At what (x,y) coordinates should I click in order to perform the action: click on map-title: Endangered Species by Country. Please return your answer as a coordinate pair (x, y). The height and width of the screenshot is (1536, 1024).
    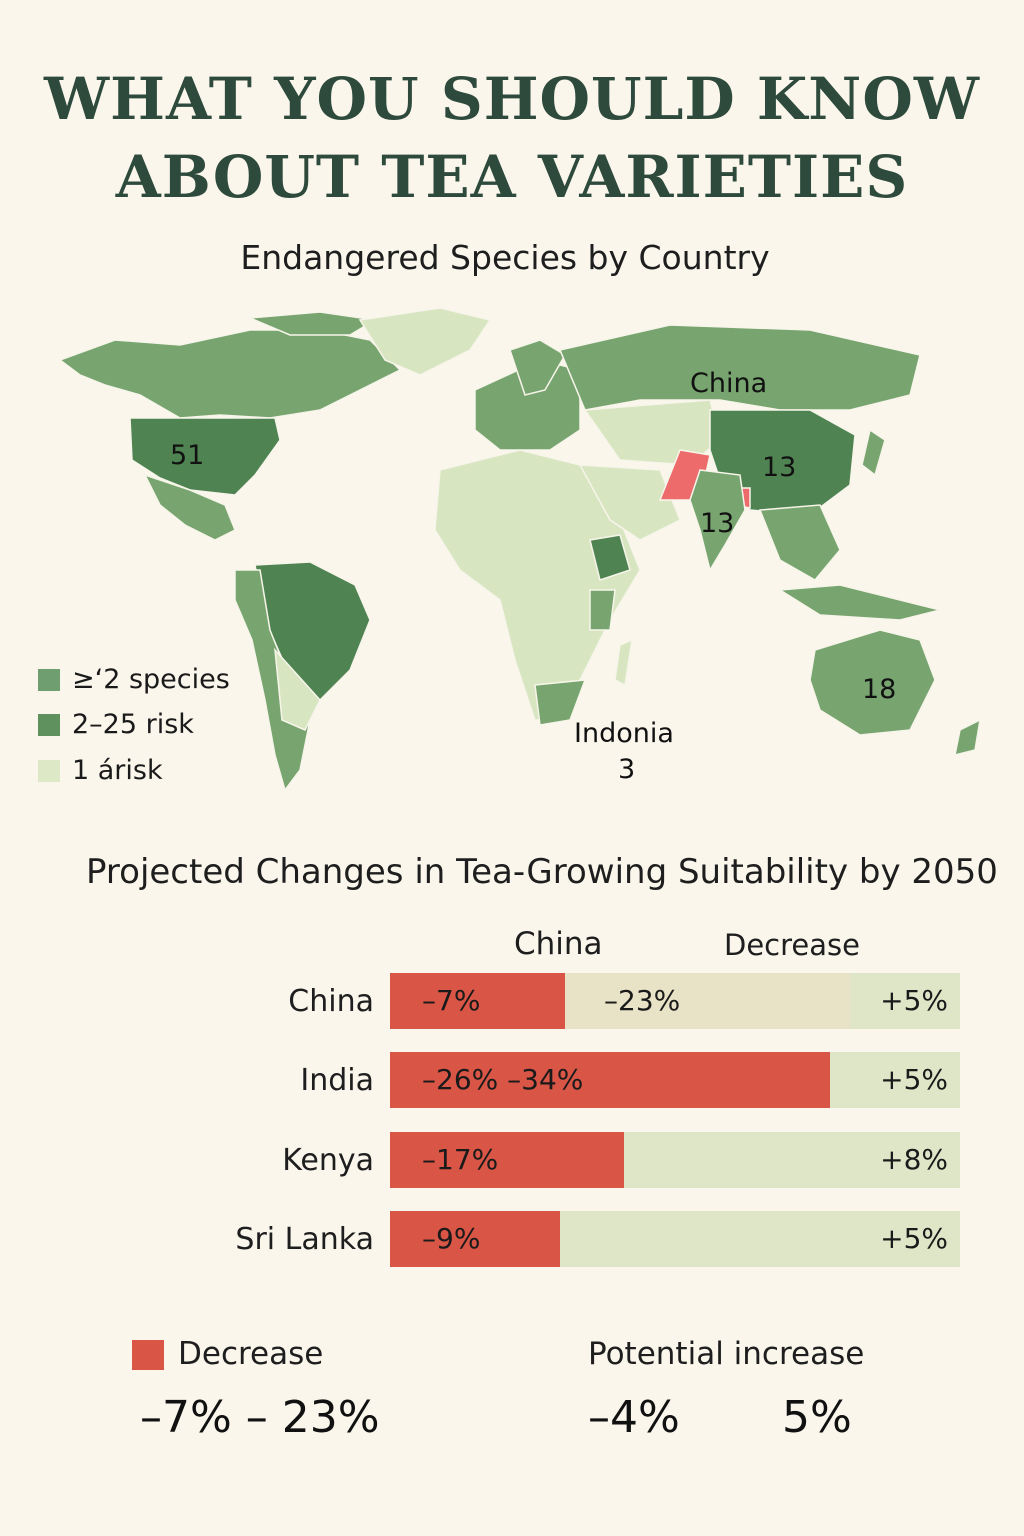
    Looking at the image, I should click on (505, 257).